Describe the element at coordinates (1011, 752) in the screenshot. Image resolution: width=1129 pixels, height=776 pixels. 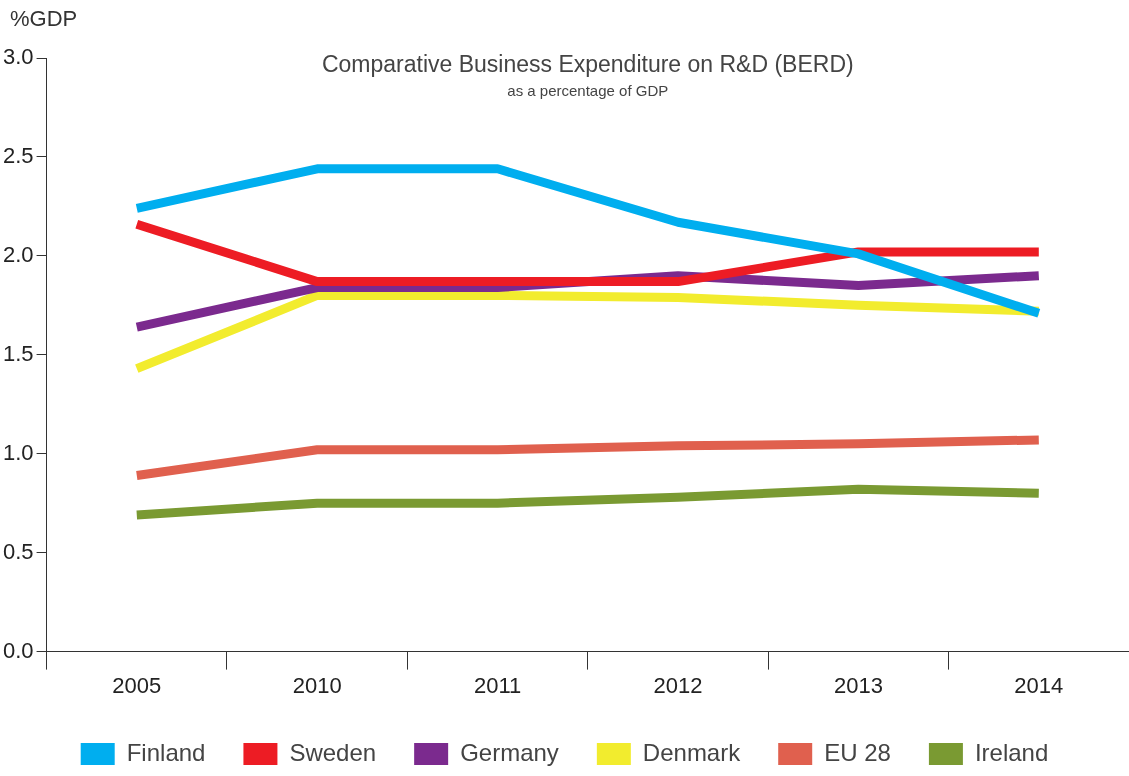
I see `legend-label: Ireland` at that location.